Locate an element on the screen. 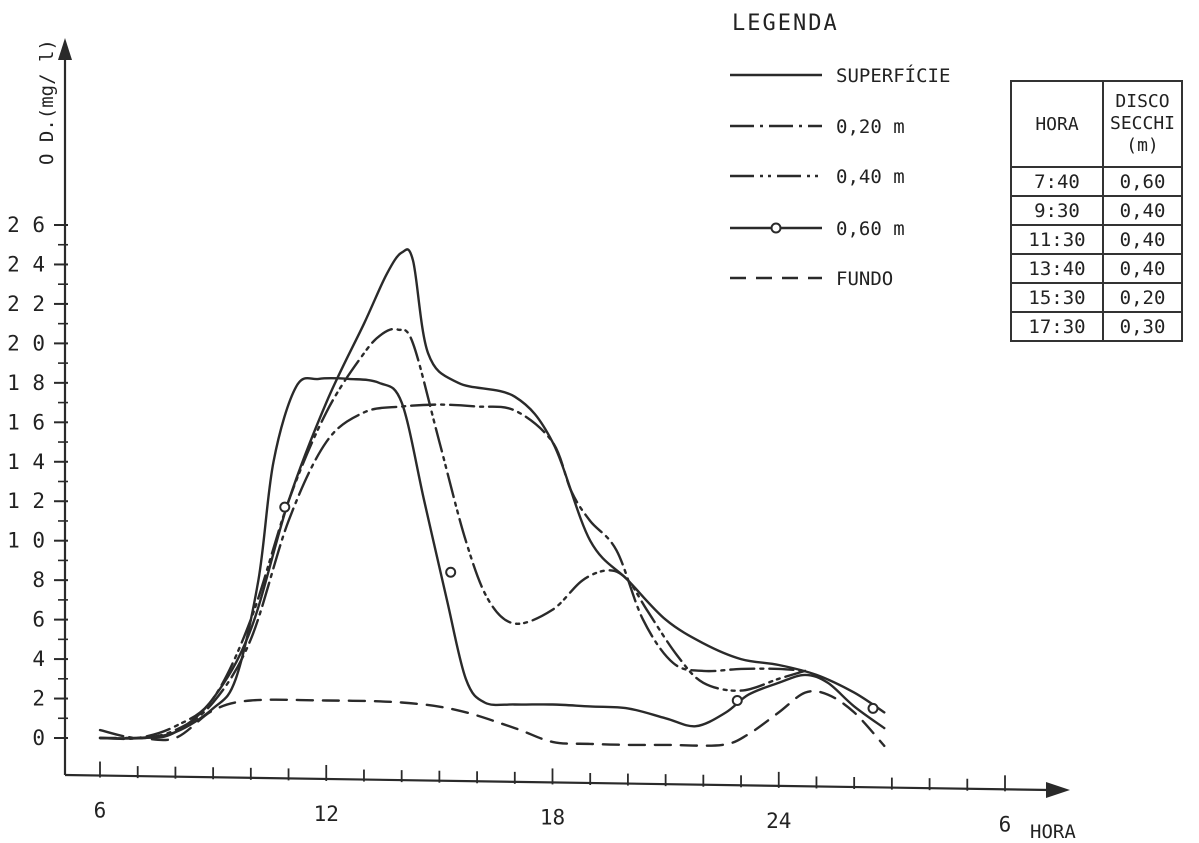  markers-layer is located at coordinates (579, 607).